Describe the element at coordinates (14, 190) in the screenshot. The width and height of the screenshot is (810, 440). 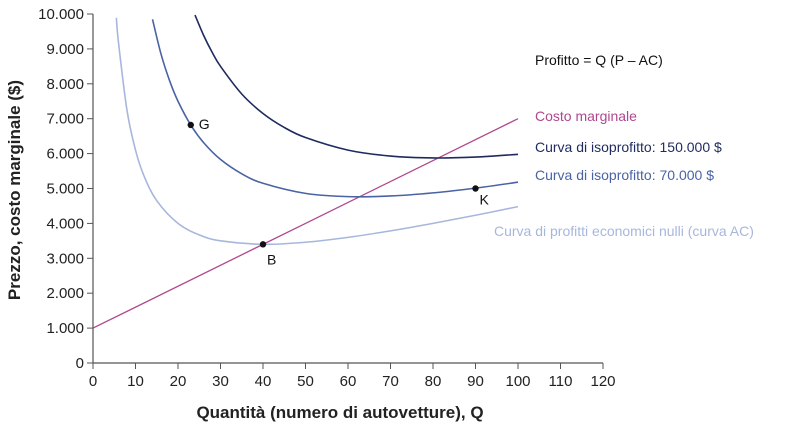
I see `y-axis-label: Prezzo, costo marginale ($)` at that location.